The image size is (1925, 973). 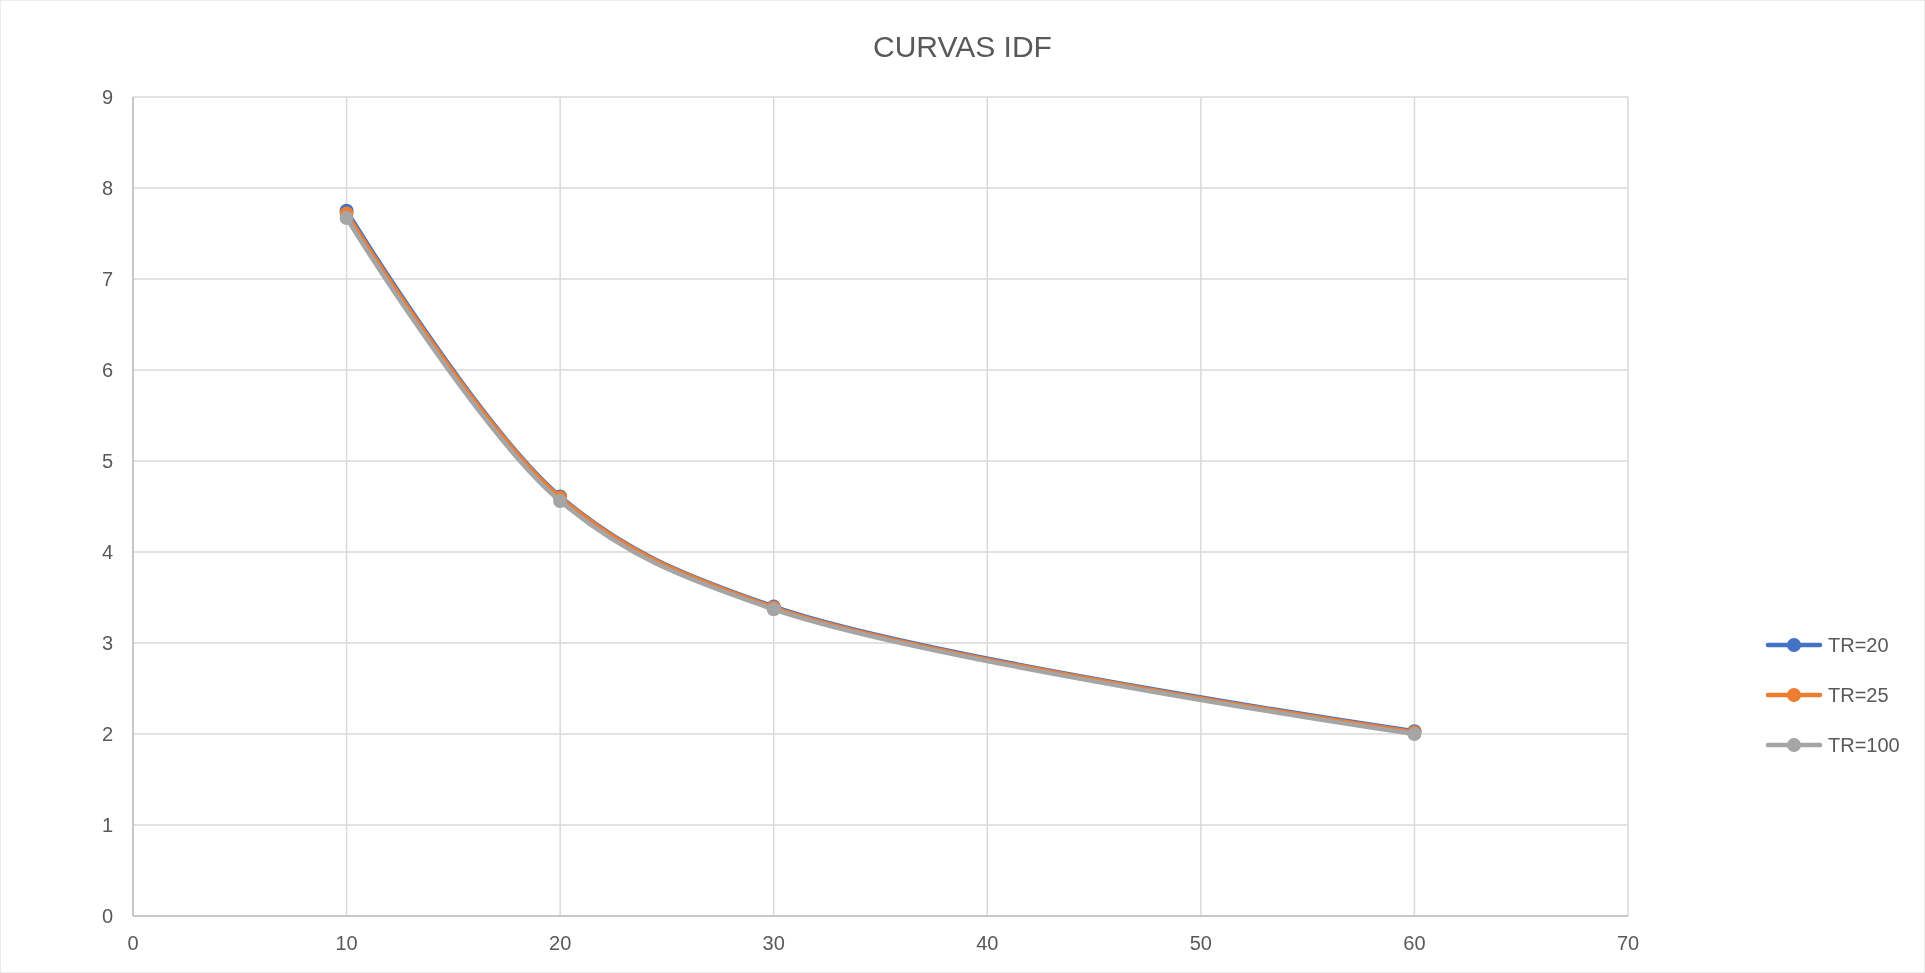 What do you see at coordinates (107, 461) in the screenshot?
I see `y-tick-label: 5` at bounding box center [107, 461].